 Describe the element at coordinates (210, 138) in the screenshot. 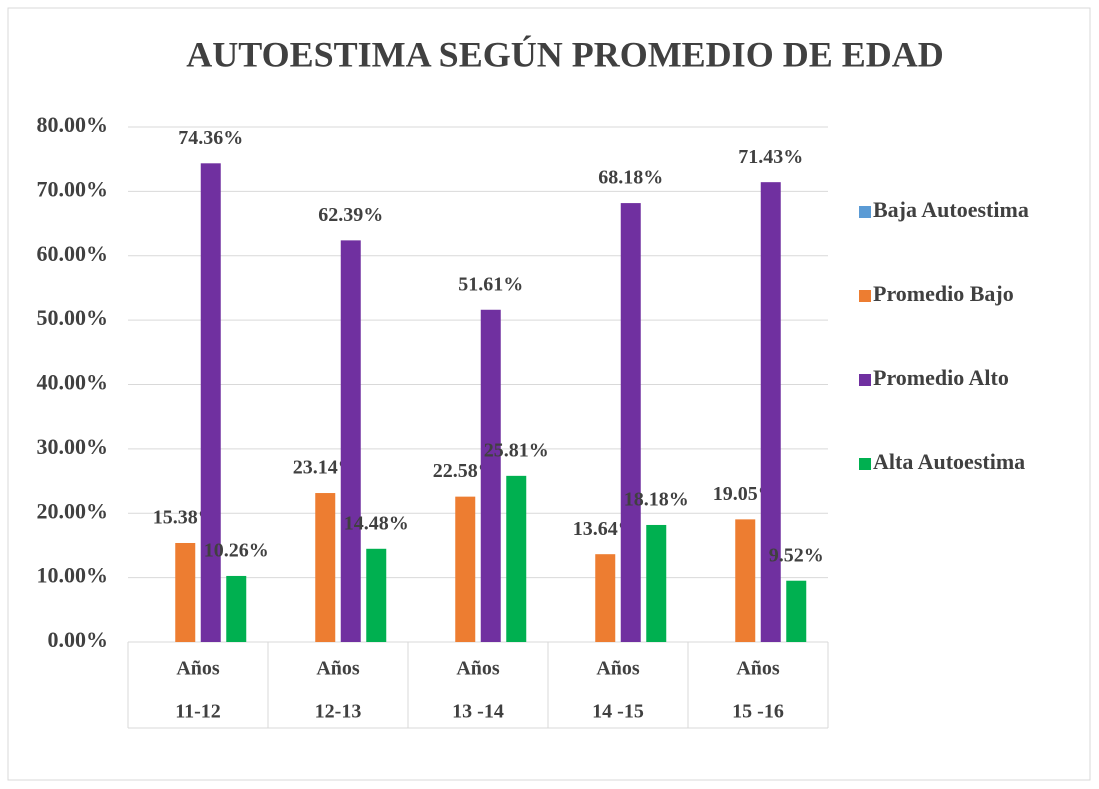

I see `data-label: 74.36%` at that location.